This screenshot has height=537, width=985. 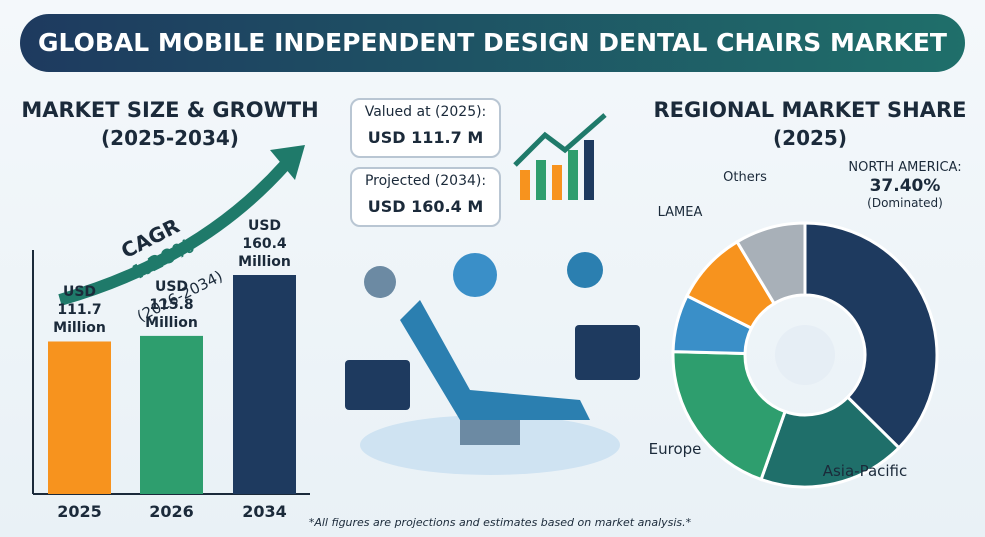 What do you see at coordinates (905, 186) in the screenshot?
I see `region-value: 37.40%` at bounding box center [905, 186].